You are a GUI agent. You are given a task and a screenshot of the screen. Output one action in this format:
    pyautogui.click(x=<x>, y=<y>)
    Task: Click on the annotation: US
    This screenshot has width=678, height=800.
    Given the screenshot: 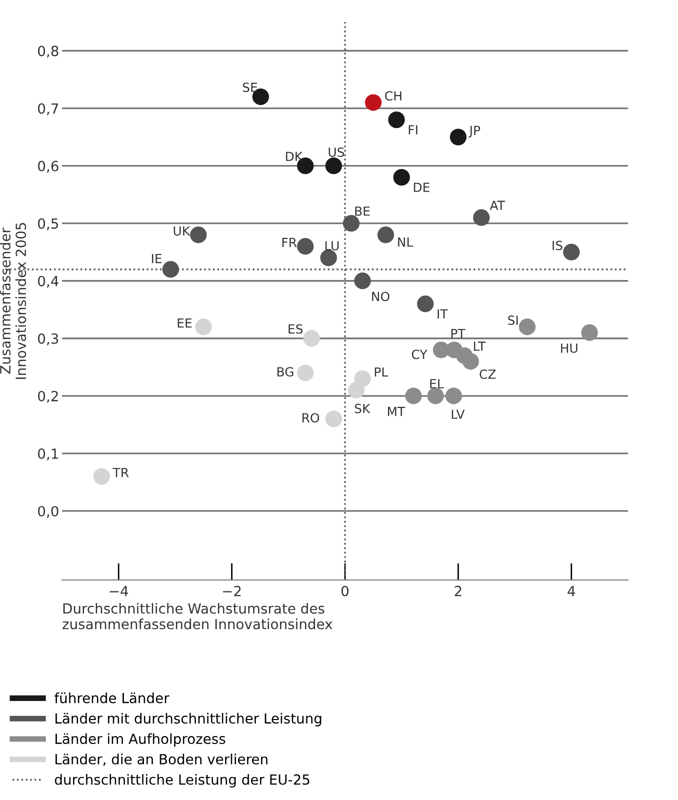 What is the action you would take?
    pyautogui.click(x=336, y=152)
    